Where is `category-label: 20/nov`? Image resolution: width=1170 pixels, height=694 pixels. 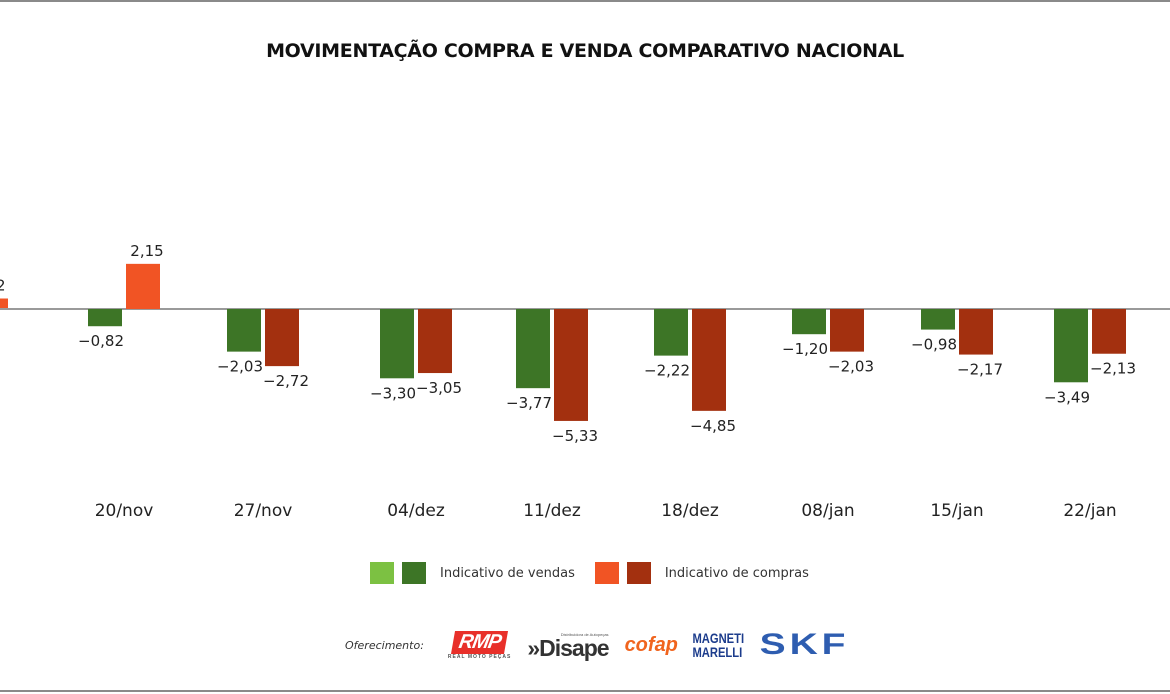 category-label: 20/nov is located at coordinates (124, 511).